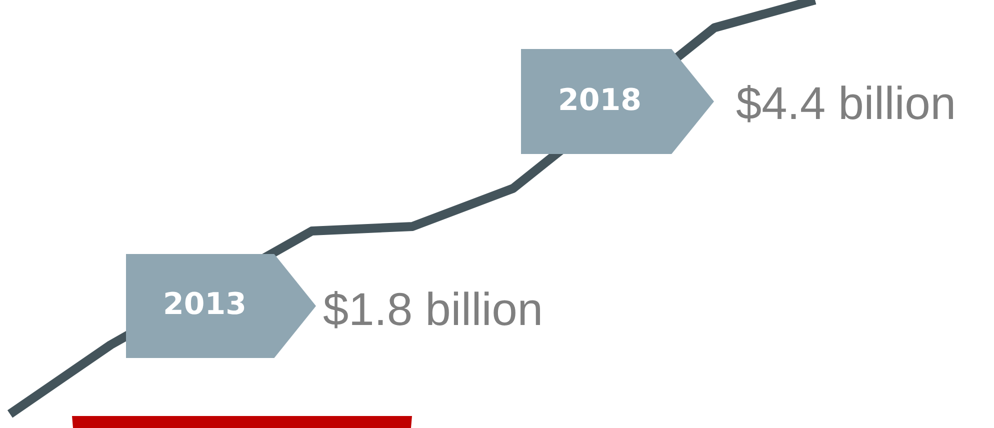 This screenshot has width=994, height=428. What do you see at coordinates (600, 100) in the screenshot?
I see `annotation: 2018` at bounding box center [600, 100].